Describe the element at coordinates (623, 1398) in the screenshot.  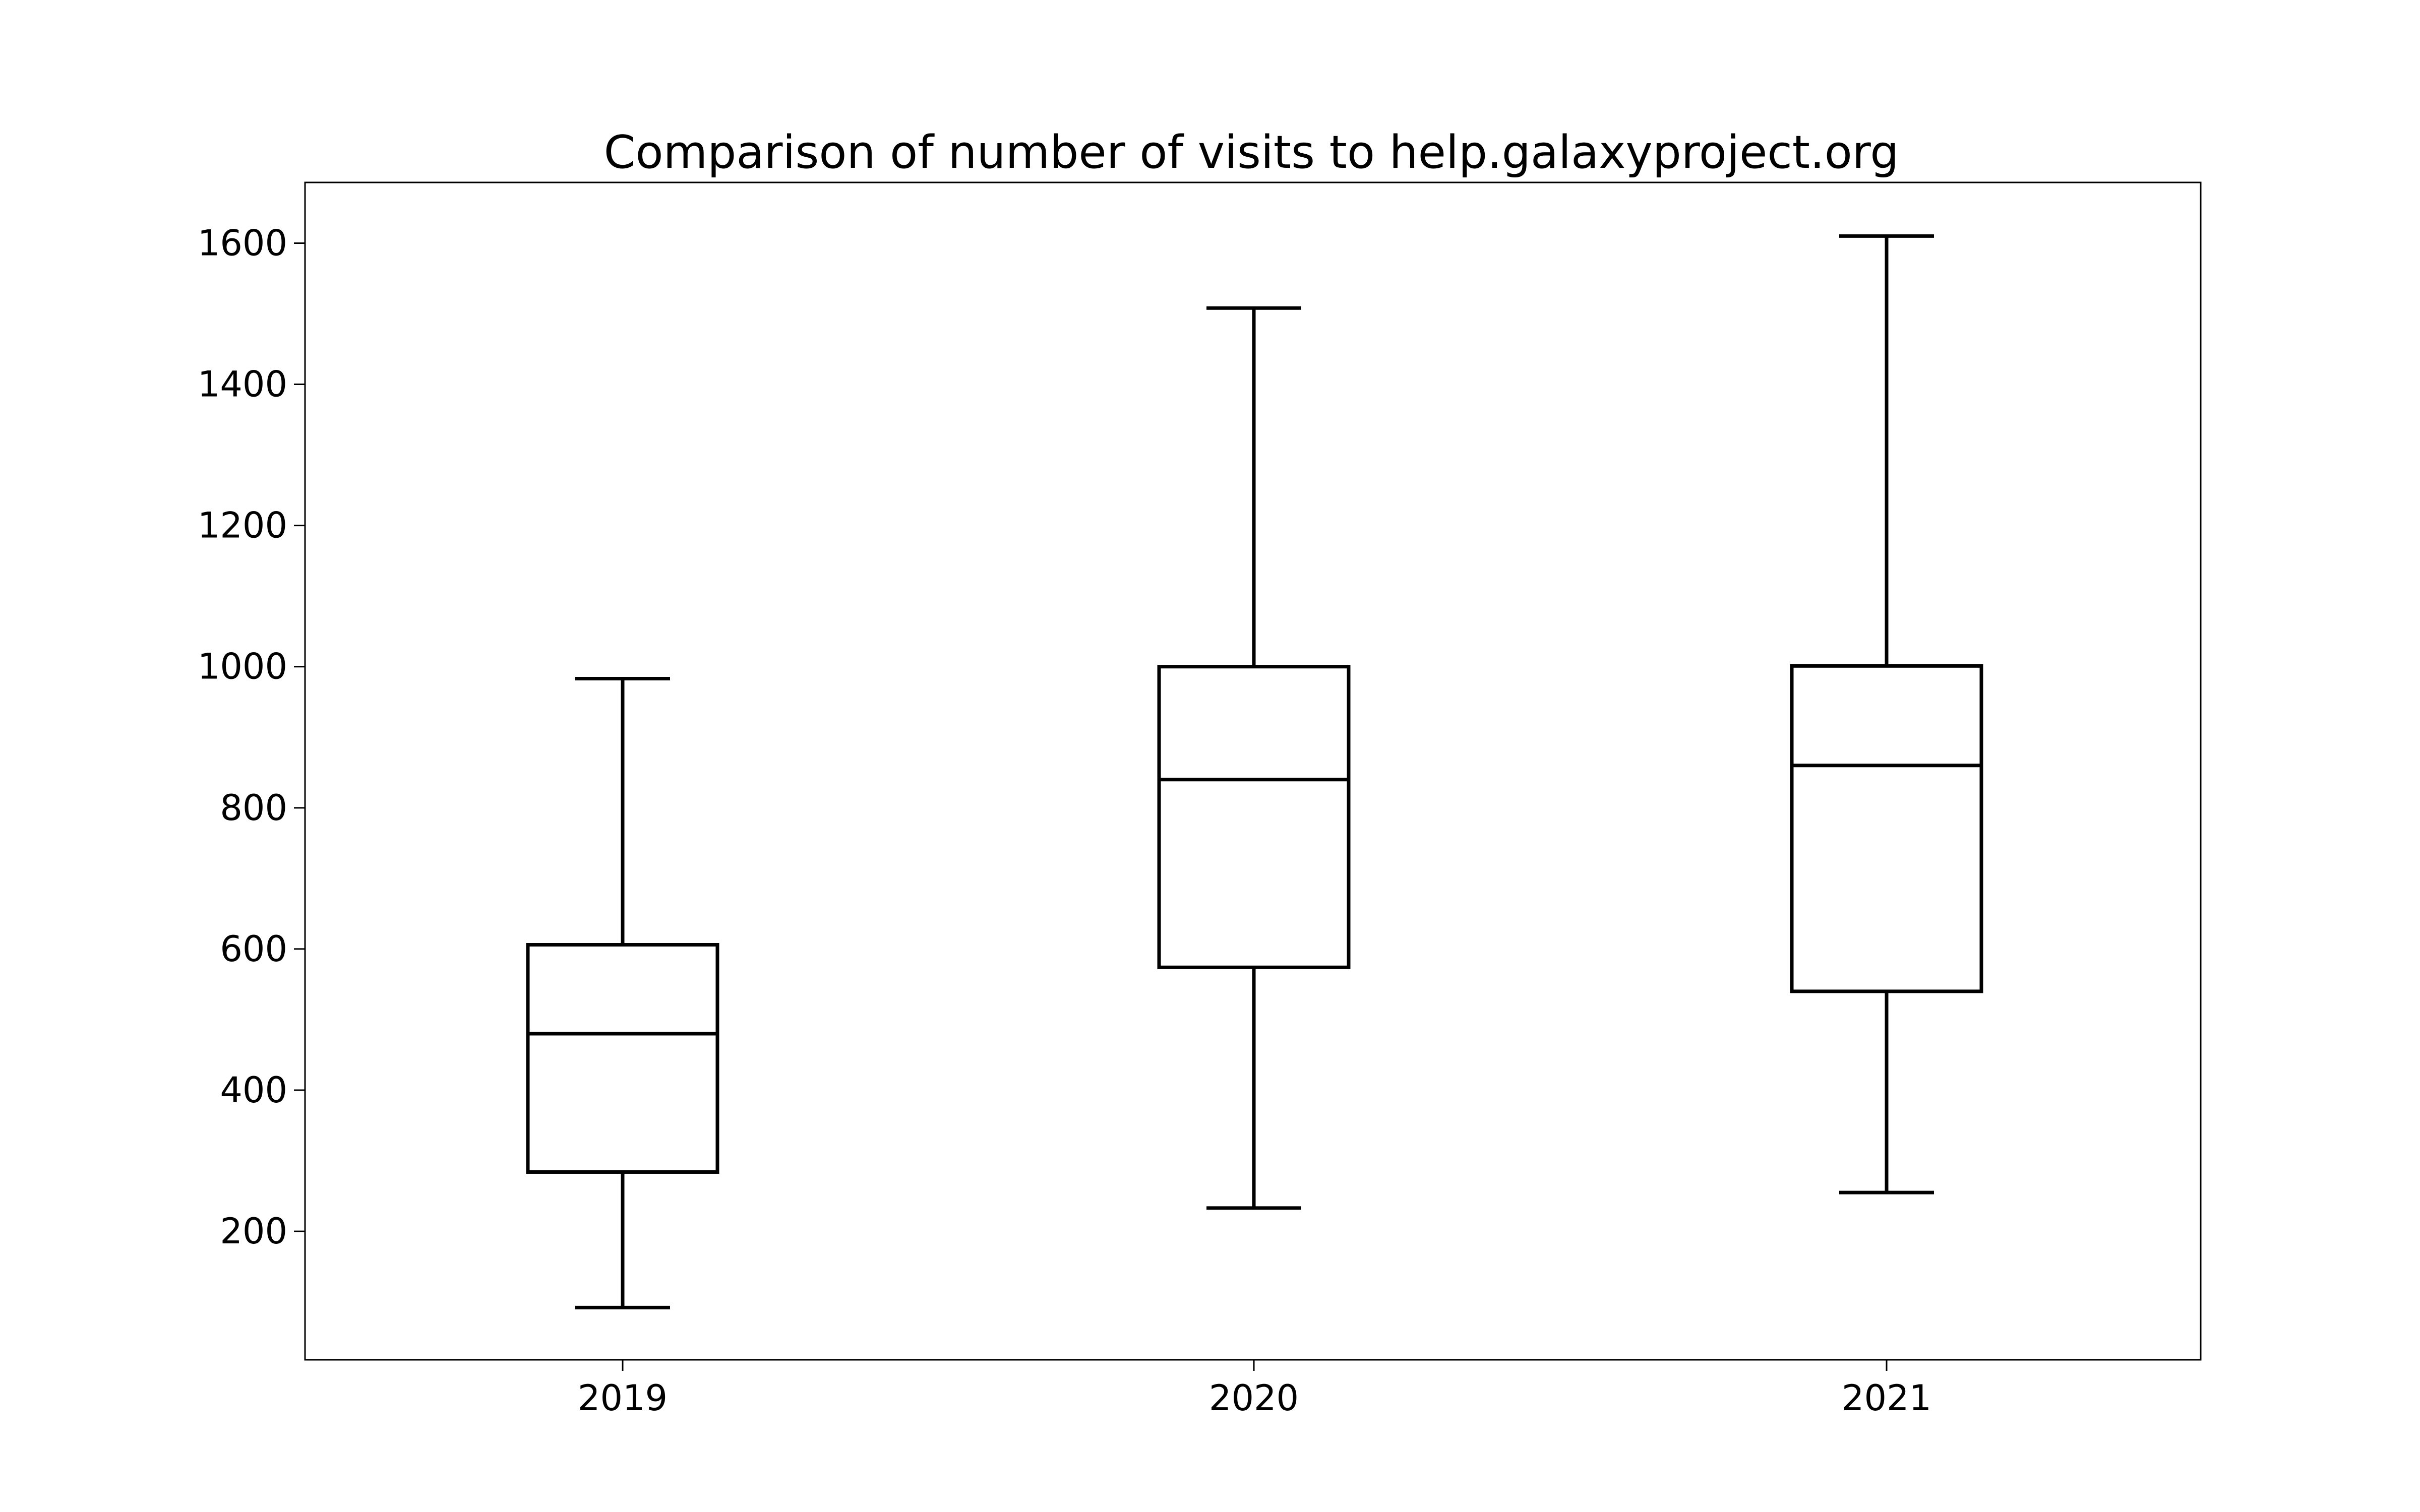
I see `x-tick-label: 2019` at that location.